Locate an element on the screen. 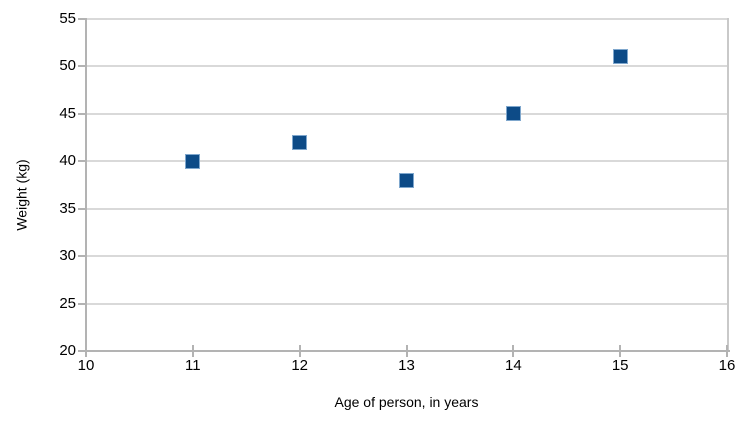  y-axis-line is located at coordinates (86, 185).